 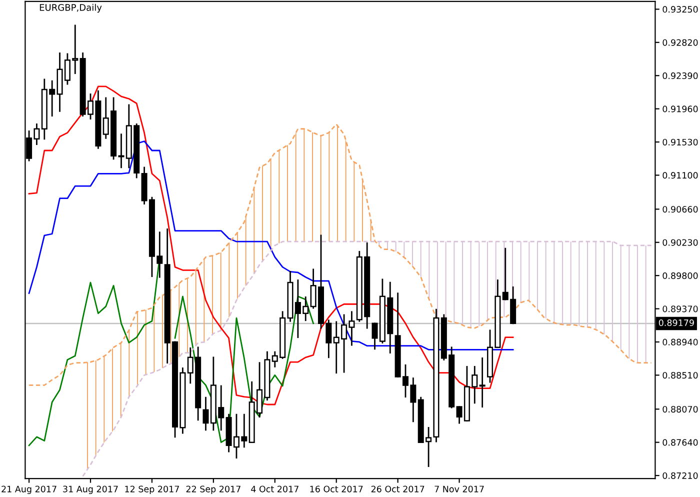 What do you see at coordinates (336, 489) in the screenshot?
I see `x-tick-label: 16 Oct 2017` at bounding box center [336, 489].